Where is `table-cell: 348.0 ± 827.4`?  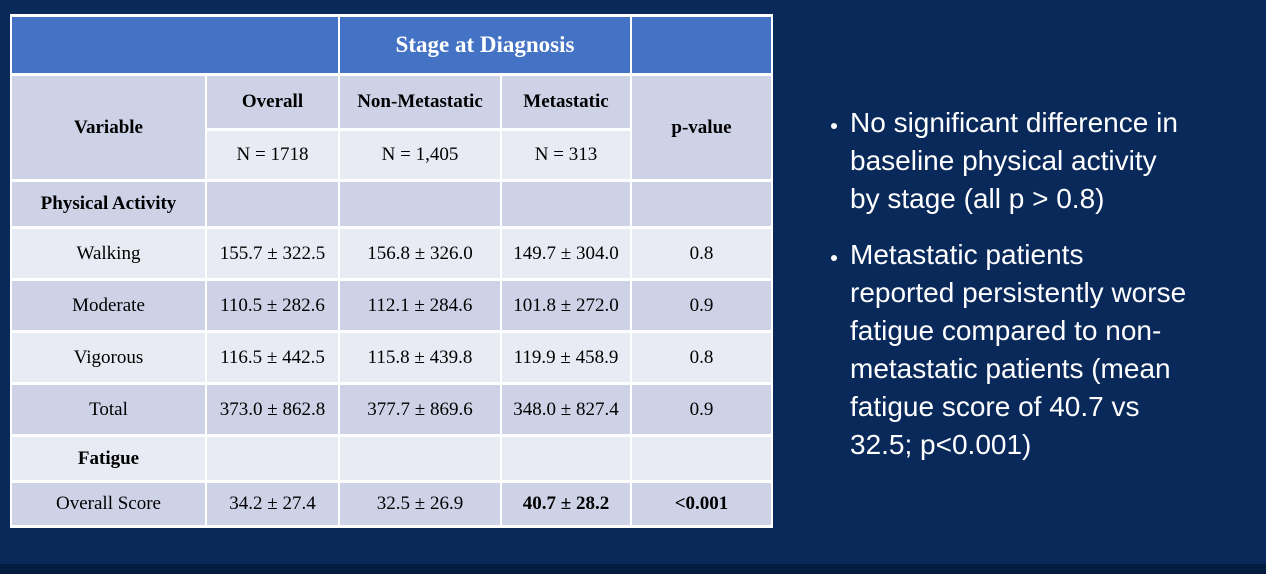
table-cell: 348.0 ± 827.4 is located at coordinates (566, 409).